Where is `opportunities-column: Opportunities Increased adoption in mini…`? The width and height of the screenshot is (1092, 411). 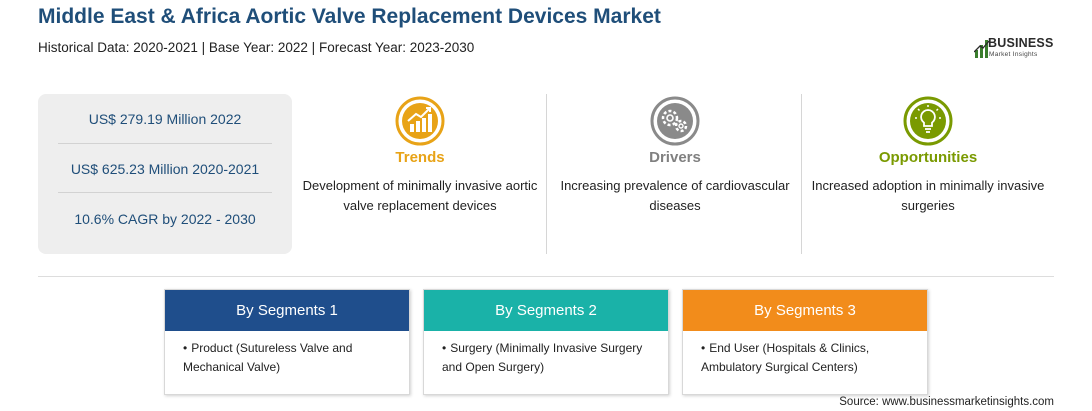
opportunities-column: Opportunities Increased adoption in mini… is located at coordinates (928, 155).